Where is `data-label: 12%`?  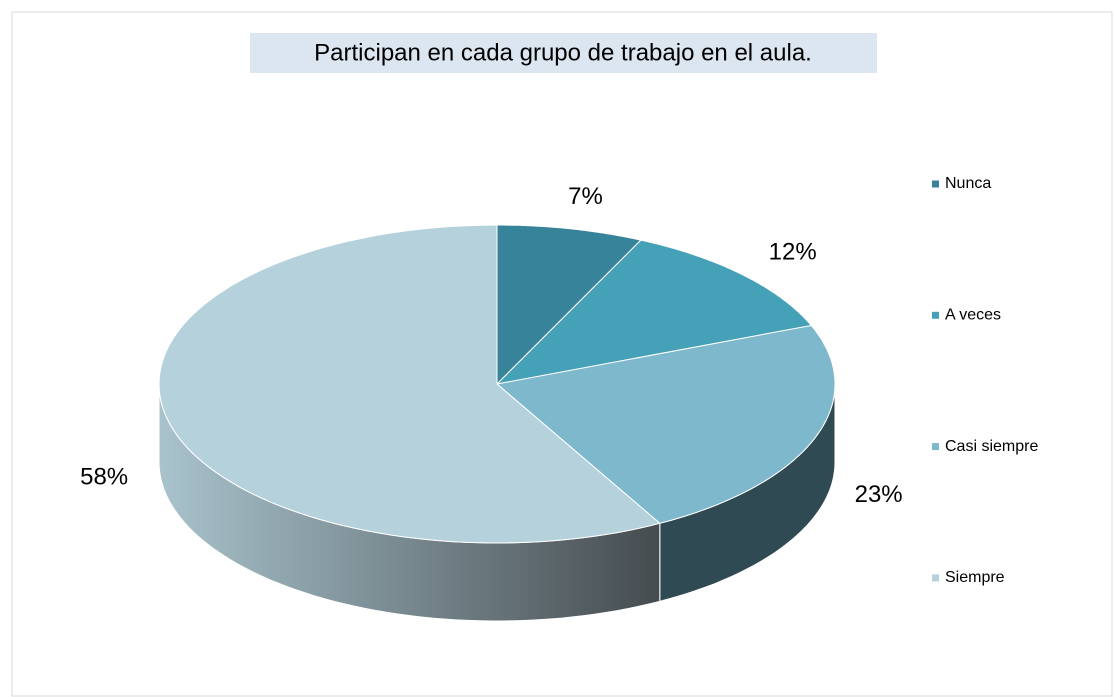
data-label: 12% is located at coordinates (793, 252).